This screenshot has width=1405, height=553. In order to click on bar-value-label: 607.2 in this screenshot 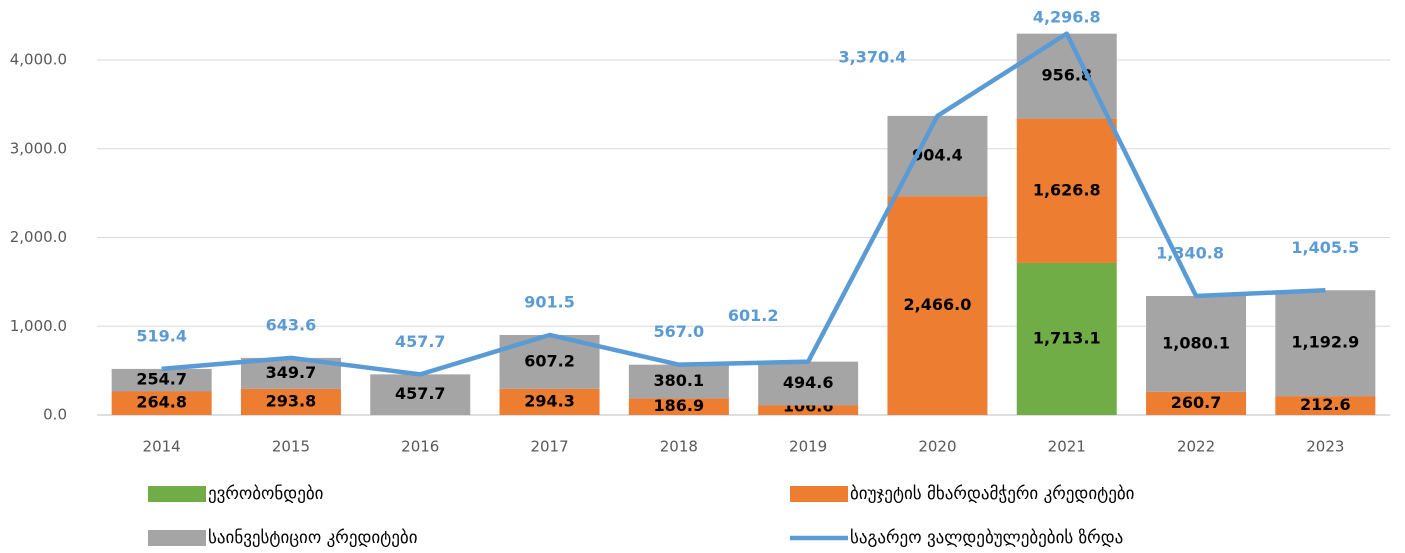, I will do `click(549, 360)`.